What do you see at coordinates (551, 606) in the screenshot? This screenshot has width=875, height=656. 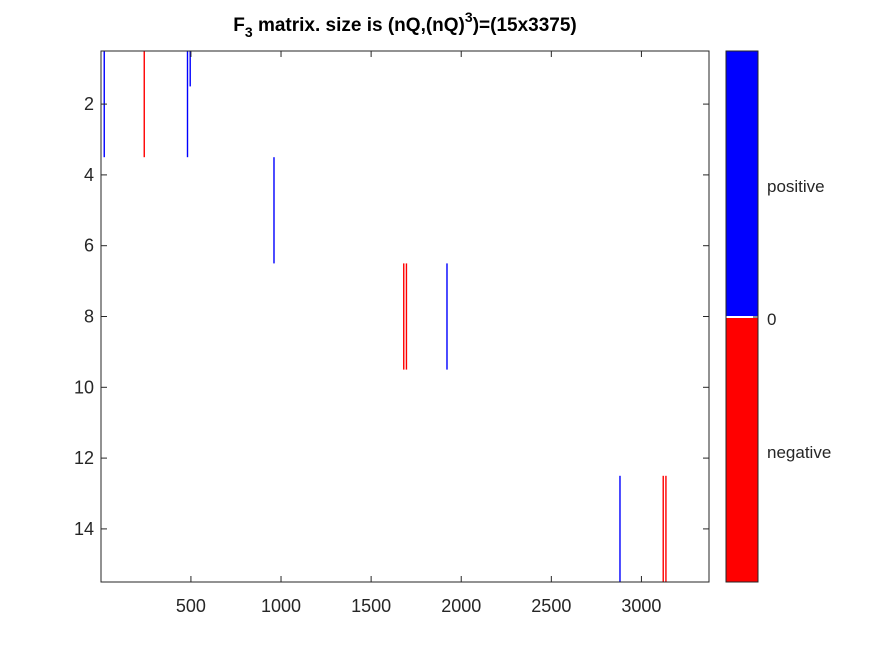 I see `x-tick-label: 2500` at bounding box center [551, 606].